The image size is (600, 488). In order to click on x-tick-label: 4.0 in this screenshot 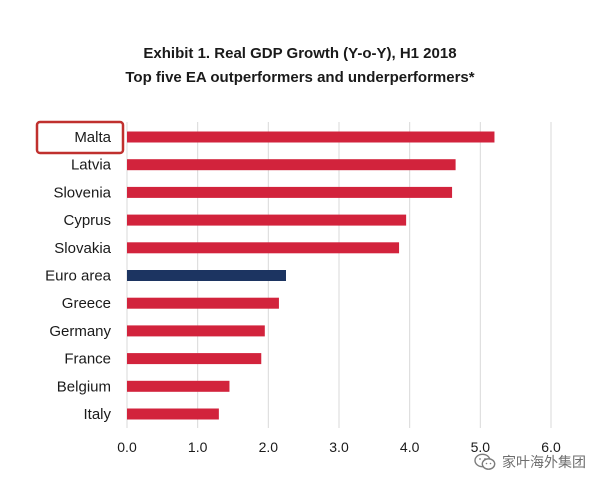, I will do `click(410, 447)`.